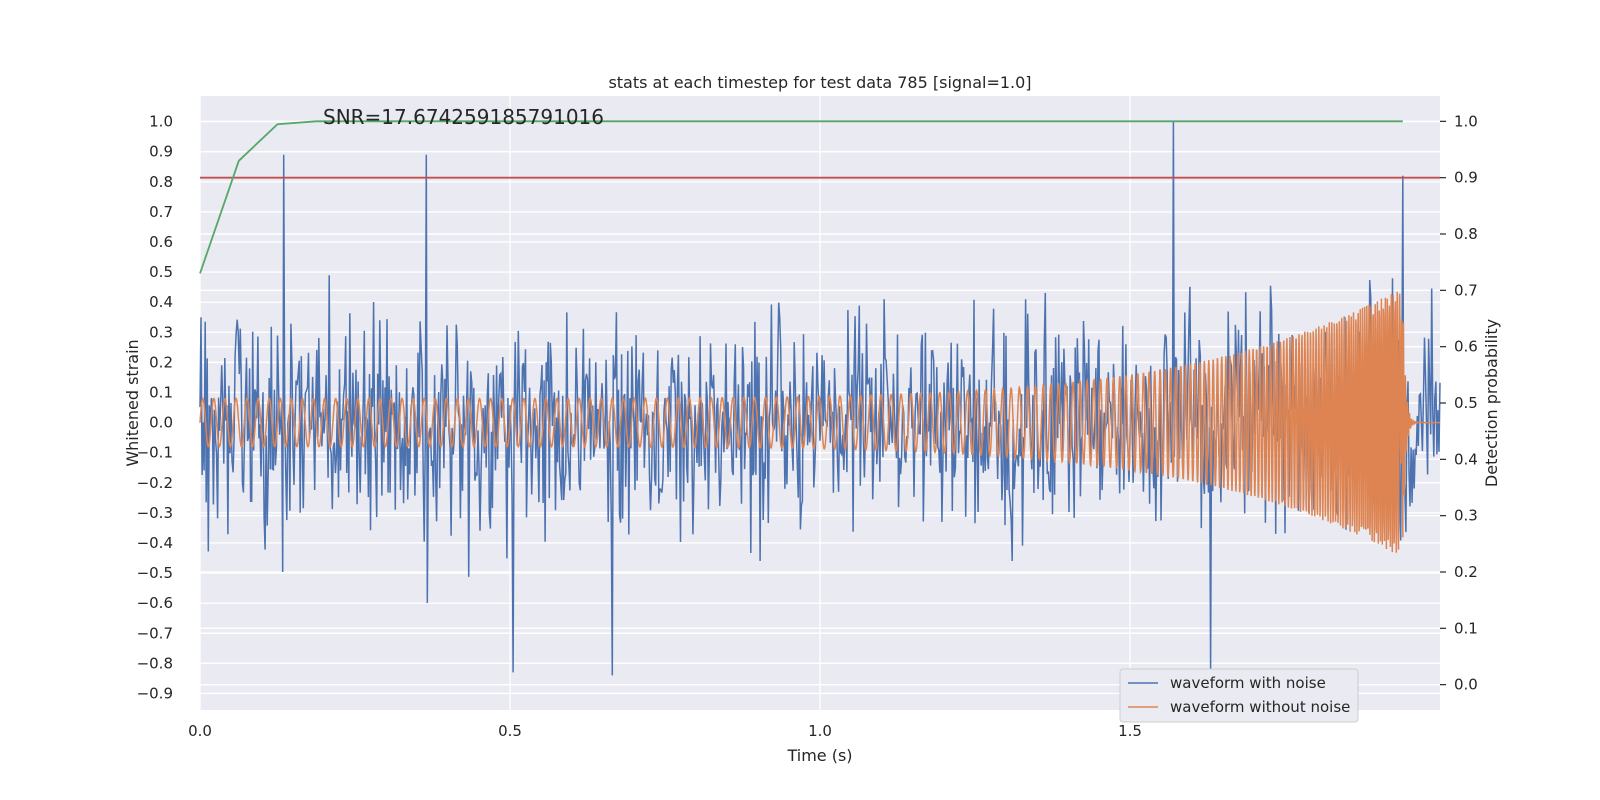 This screenshot has width=1600, height=800. Describe the element at coordinates (155, 633) in the screenshot. I see `y-tick-label: −0.7` at that location.